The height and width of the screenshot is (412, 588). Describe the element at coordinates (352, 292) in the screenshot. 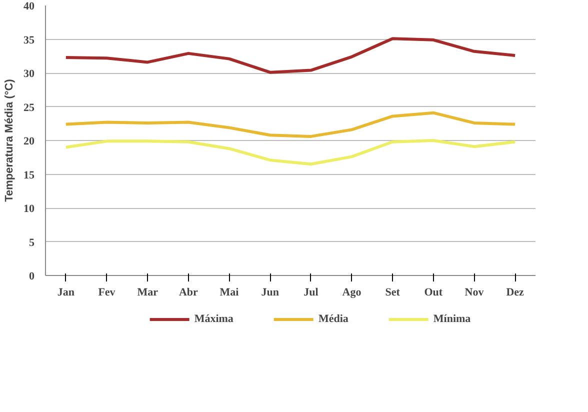

I see `x-tick-label: Ago` at that location.